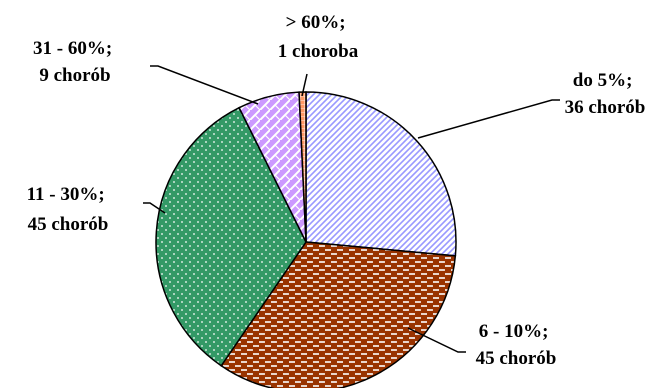 Image resolution: width=669 pixels, height=388 pixels. I want to click on label-31-60: 31 - 60%; 9 chorób, so click(75, 62).